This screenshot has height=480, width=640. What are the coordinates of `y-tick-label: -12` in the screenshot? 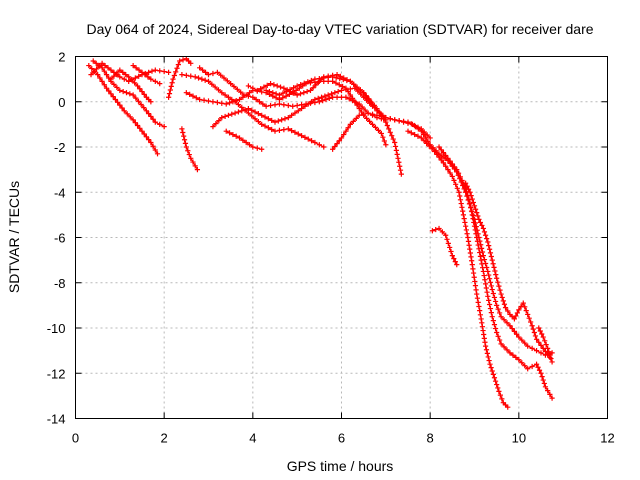 It's located at (56, 373).